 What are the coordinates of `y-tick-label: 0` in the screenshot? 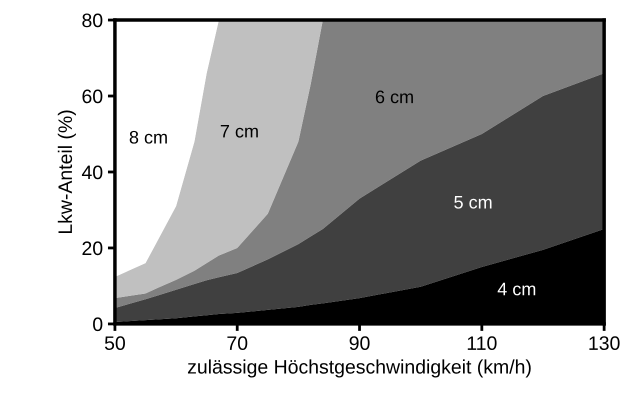 It's located at (97, 324).